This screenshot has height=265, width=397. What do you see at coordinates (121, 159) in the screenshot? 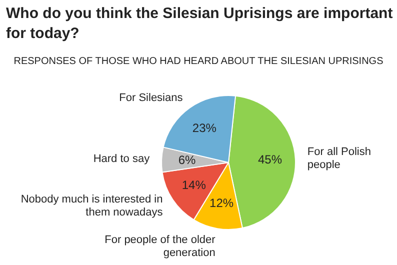
I see `slice-label: Hard to say` at bounding box center [121, 159].